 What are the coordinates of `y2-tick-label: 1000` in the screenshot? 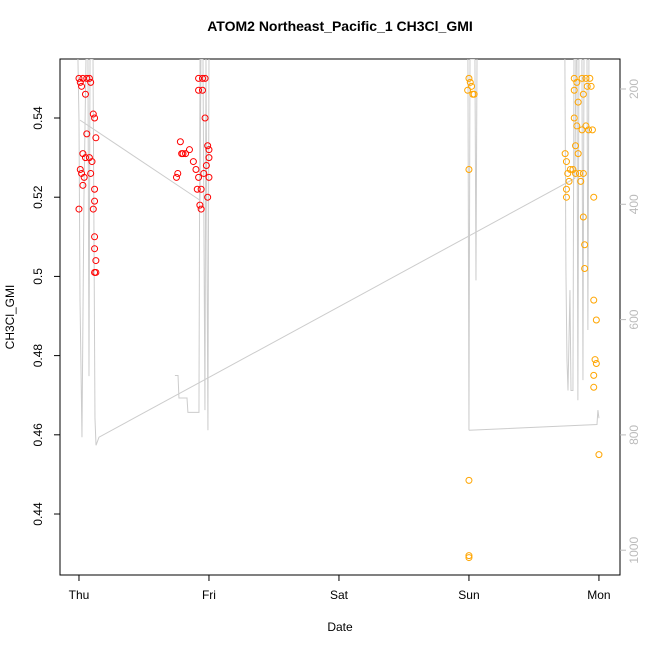 It's located at (634, 550).